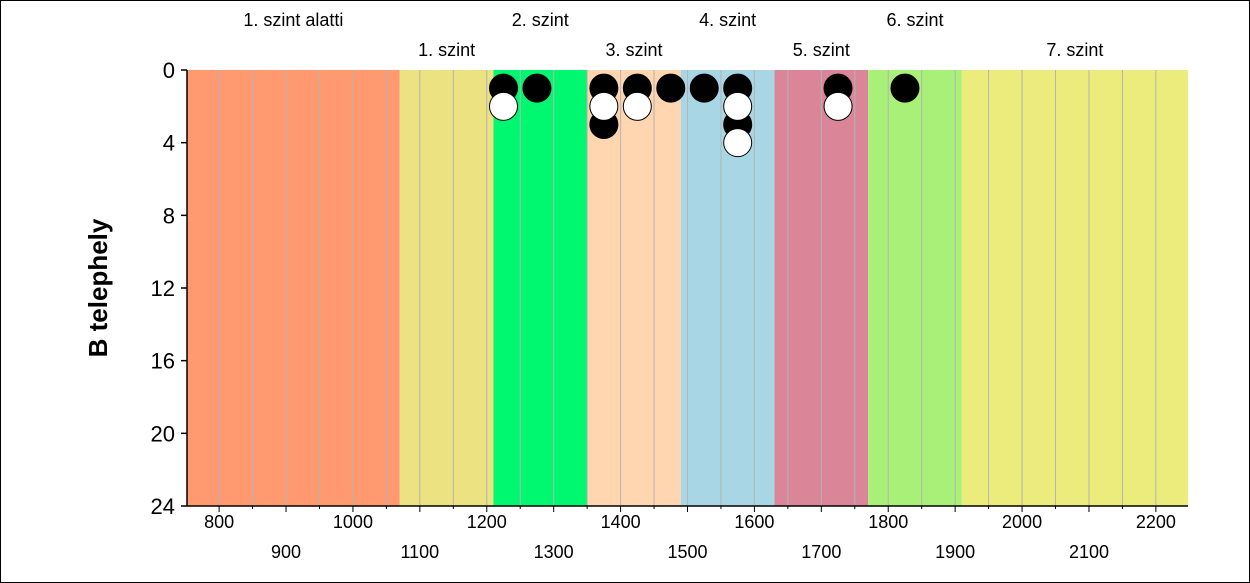  I want to click on y-tick-label: 20, so click(163, 433).